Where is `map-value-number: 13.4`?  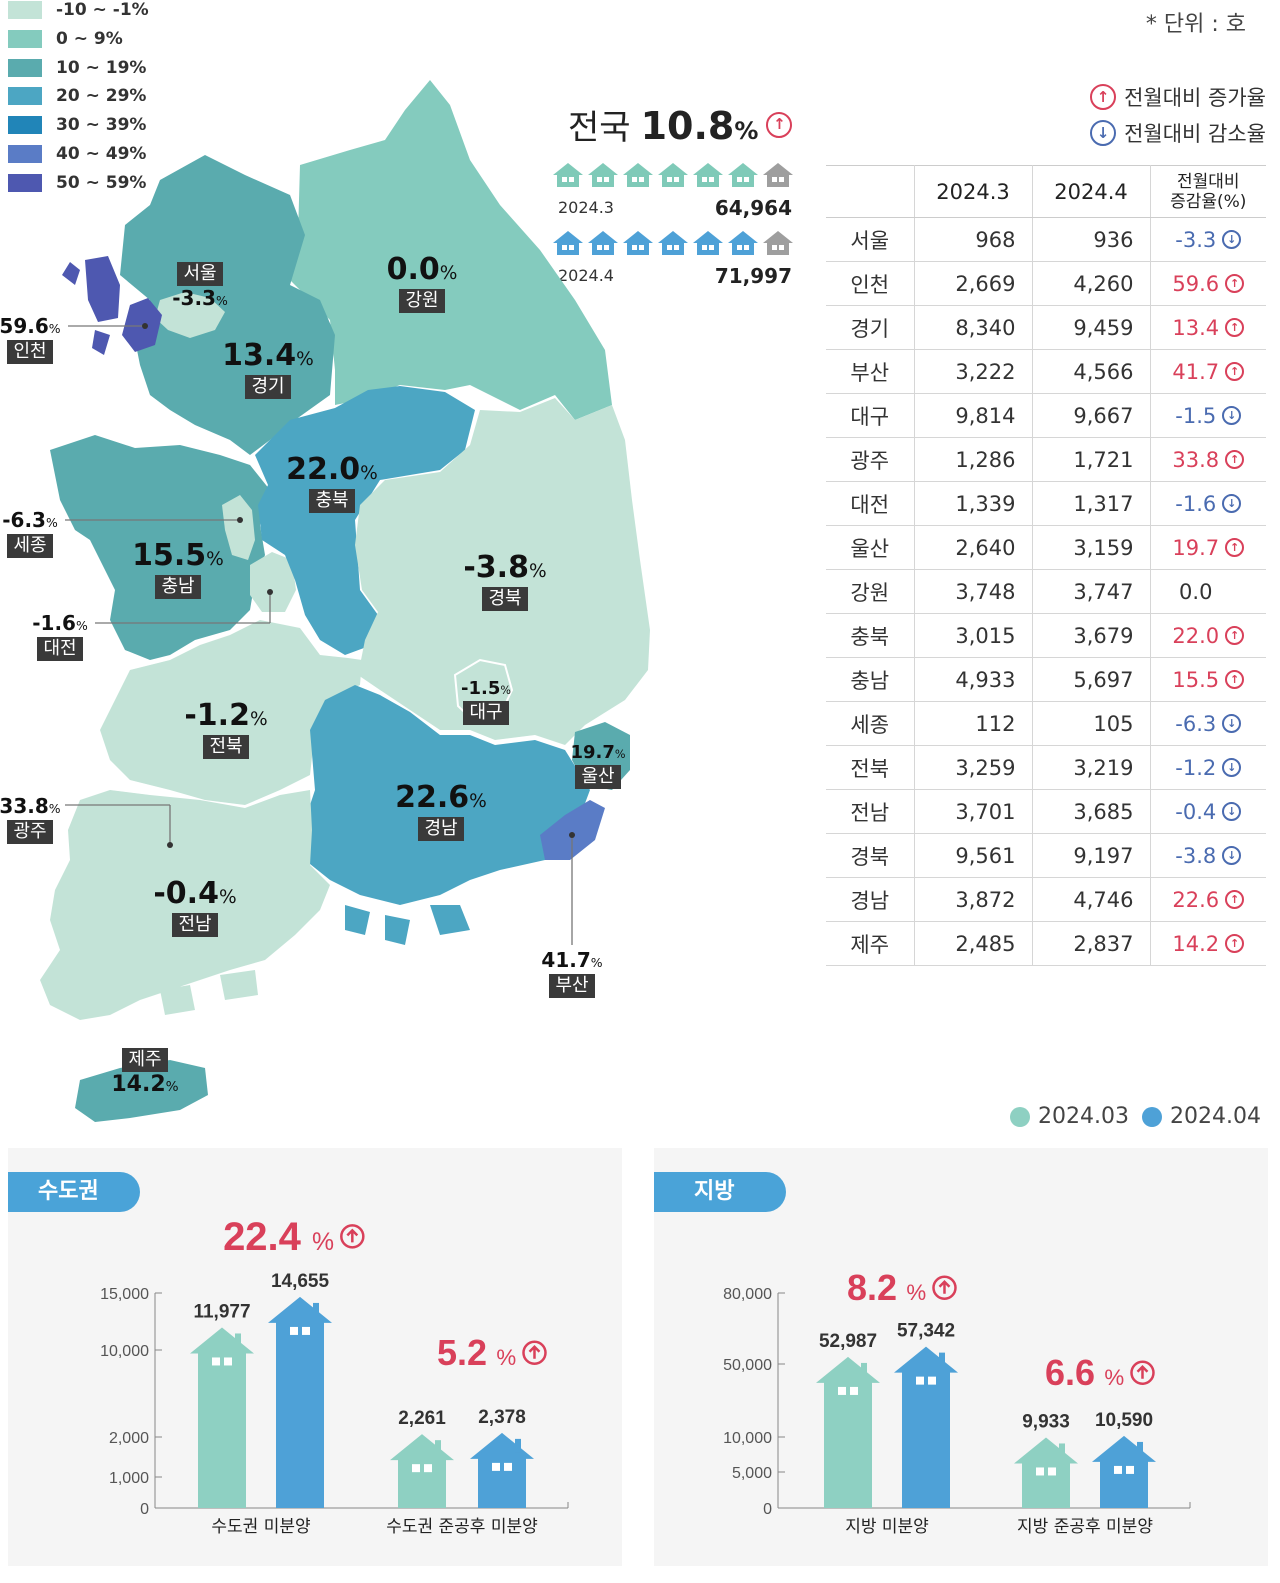
map-value-number: 13.4 is located at coordinates (259, 355).